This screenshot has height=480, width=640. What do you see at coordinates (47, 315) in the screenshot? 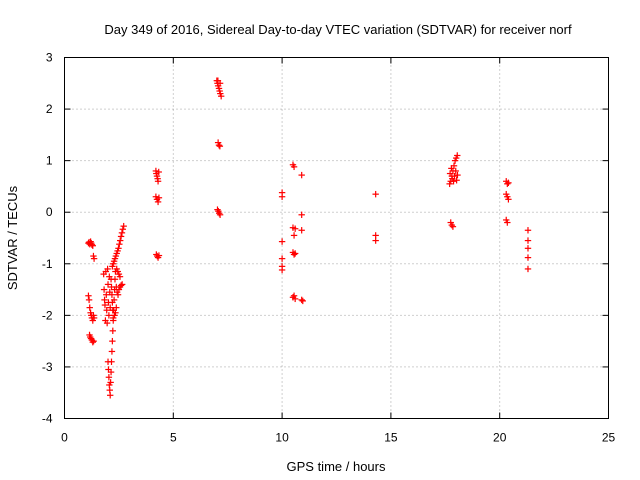
I see `y-tick-label: -2` at bounding box center [47, 315].